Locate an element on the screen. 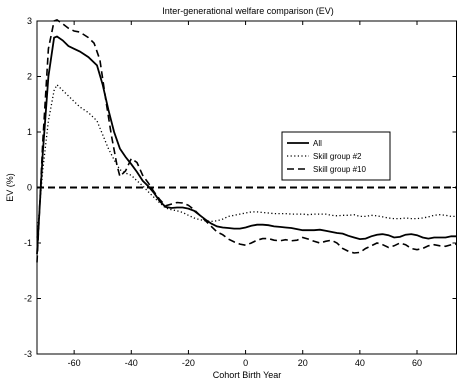  y-tick-label: -2 is located at coordinates (28, 299).